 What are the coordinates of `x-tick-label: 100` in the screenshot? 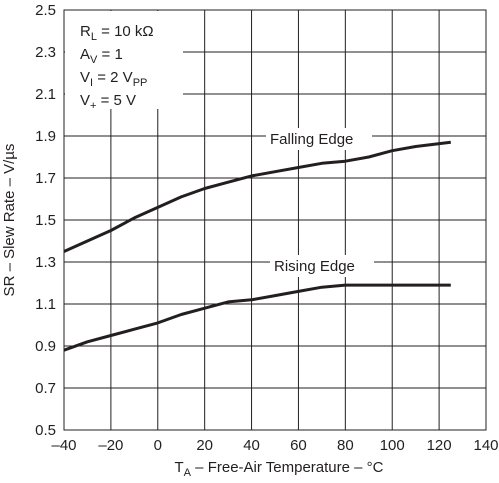 It's located at (392, 445).